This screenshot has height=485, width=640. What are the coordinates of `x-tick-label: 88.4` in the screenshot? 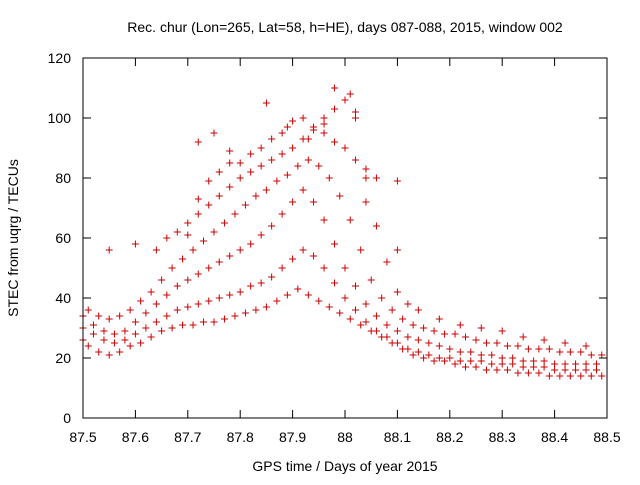 It's located at (554, 437).